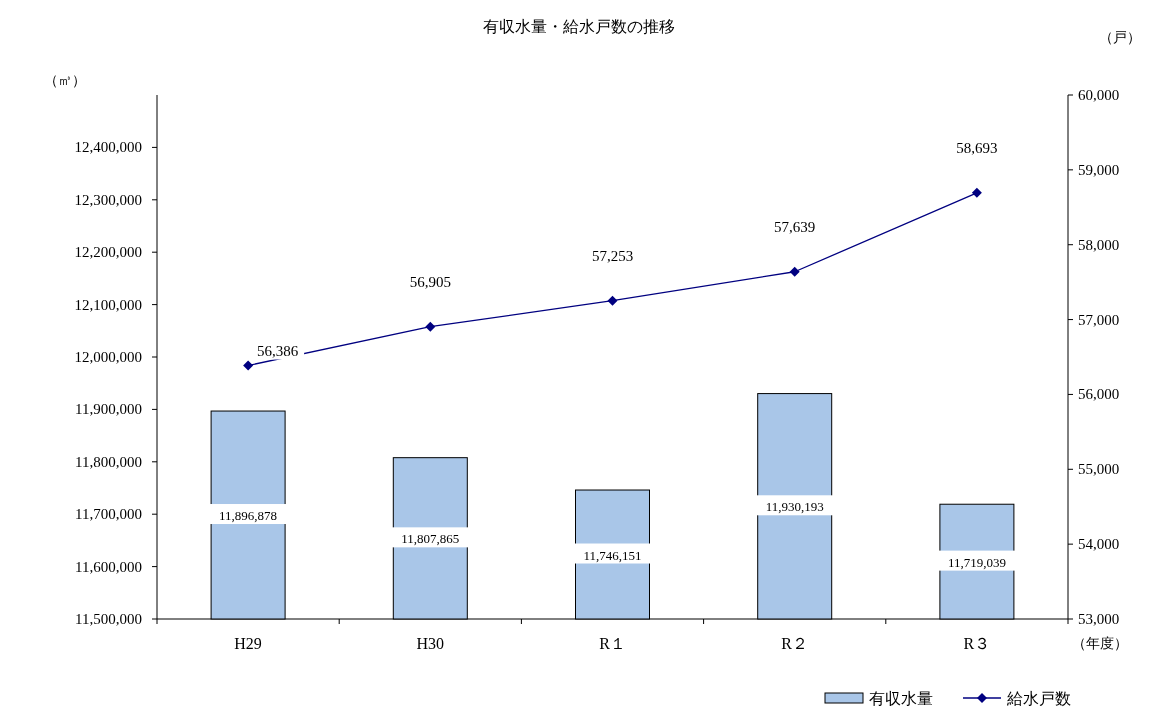  I want to click on data-label: 56,905, so click(430, 281).